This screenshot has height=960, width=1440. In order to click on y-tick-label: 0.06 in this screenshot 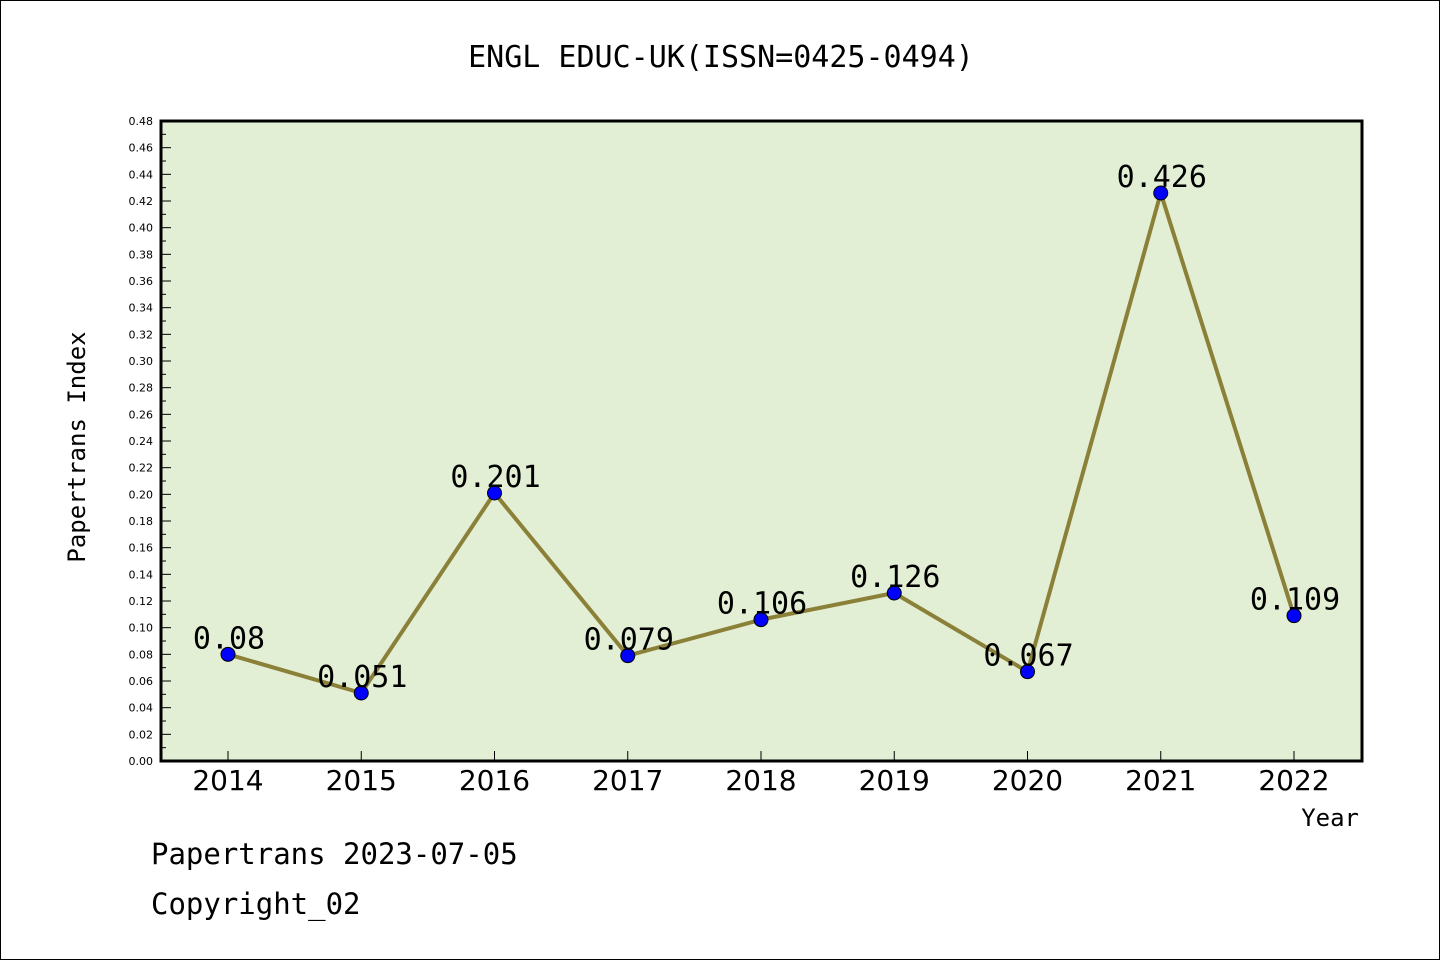, I will do `click(141, 681)`.